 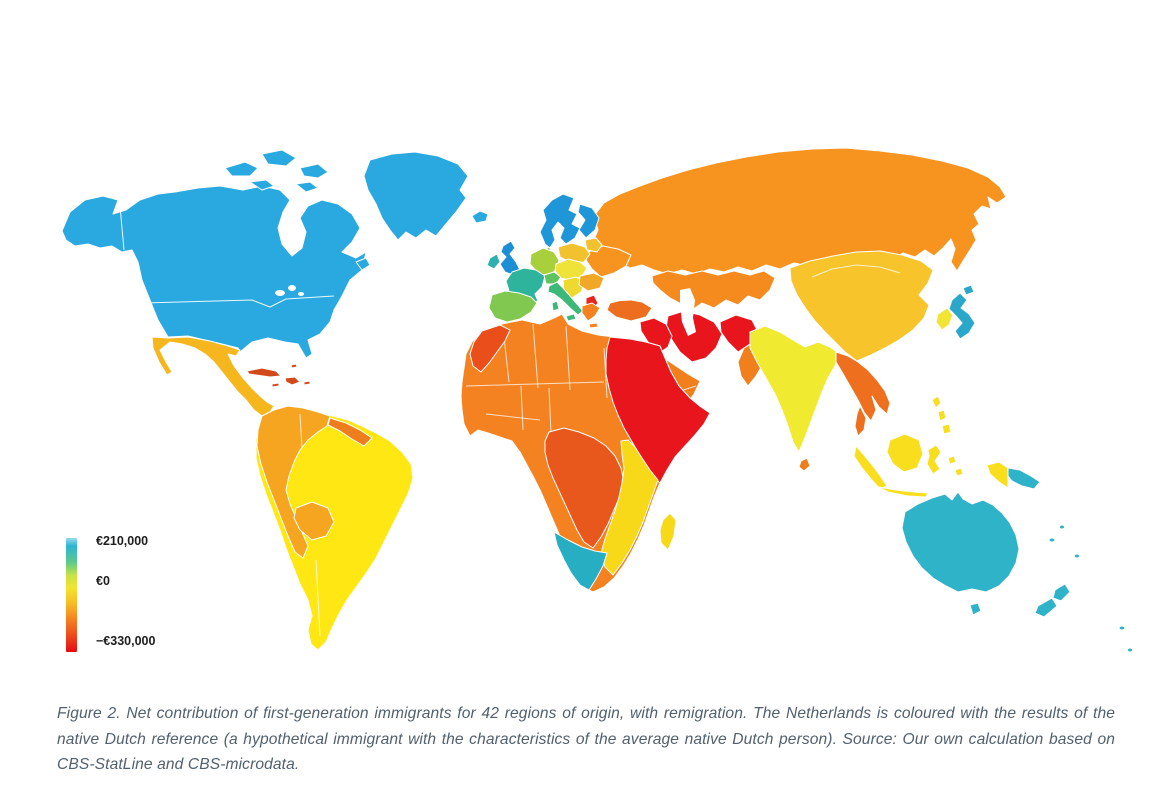 What do you see at coordinates (591, 312) in the screenshot?
I see `region-greece` at bounding box center [591, 312].